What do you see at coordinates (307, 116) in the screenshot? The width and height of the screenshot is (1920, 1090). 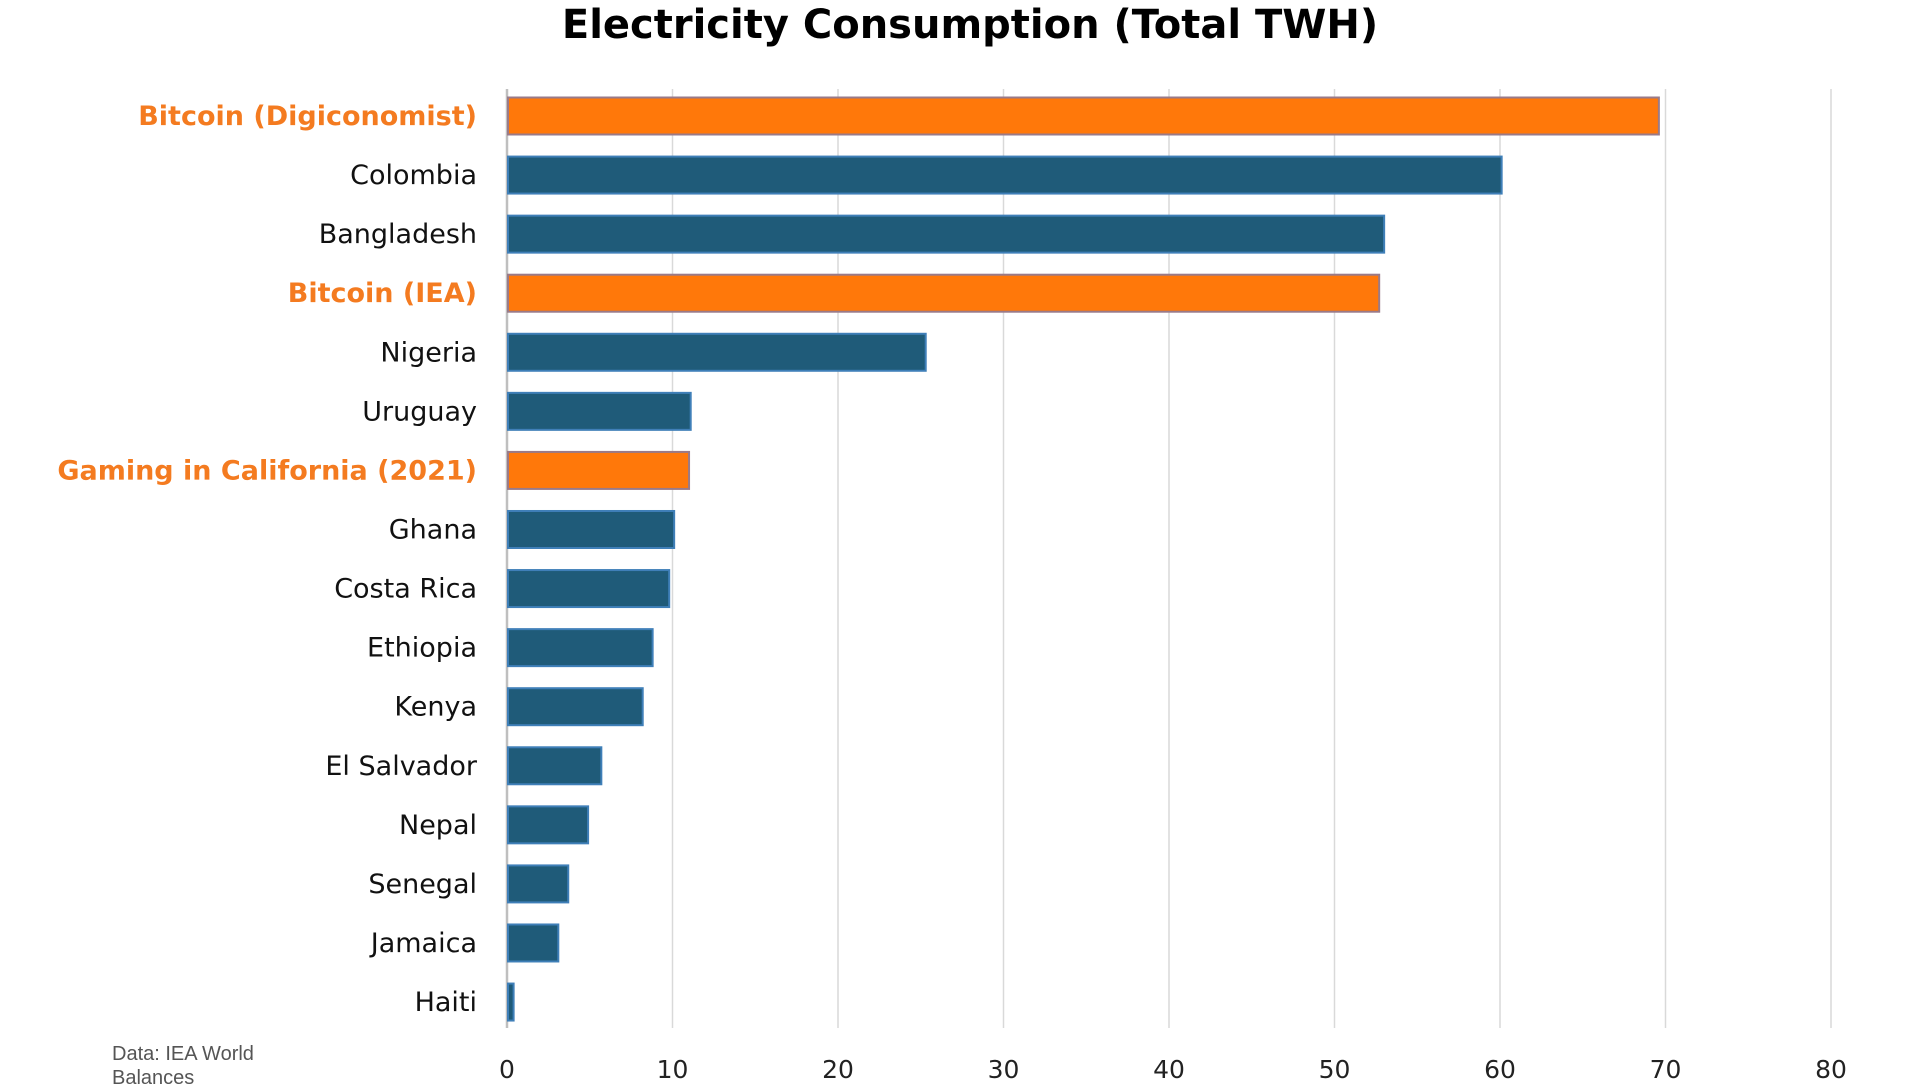 I see `category-label: Bitcoin (Digiconomist)` at bounding box center [307, 116].